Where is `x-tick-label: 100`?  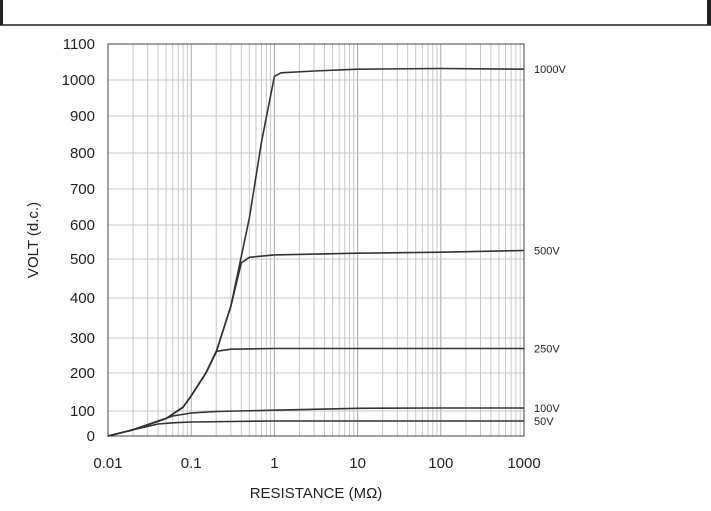
x-tick-label: 100 is located at coordinates (440, 463).